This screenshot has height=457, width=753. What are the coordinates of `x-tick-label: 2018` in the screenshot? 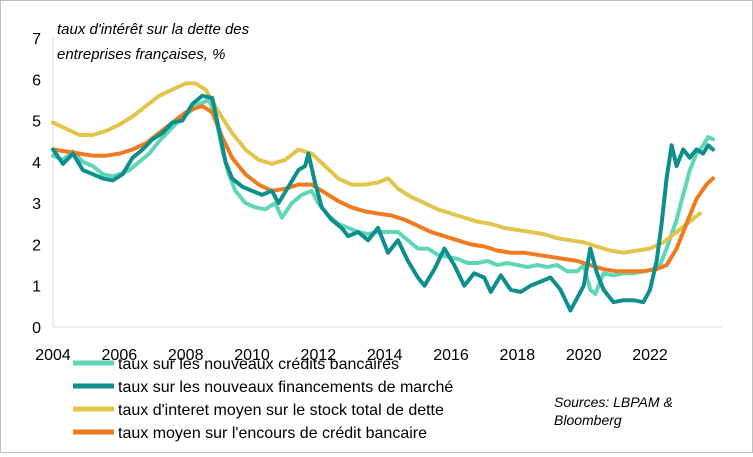 It's located at (518, 355).